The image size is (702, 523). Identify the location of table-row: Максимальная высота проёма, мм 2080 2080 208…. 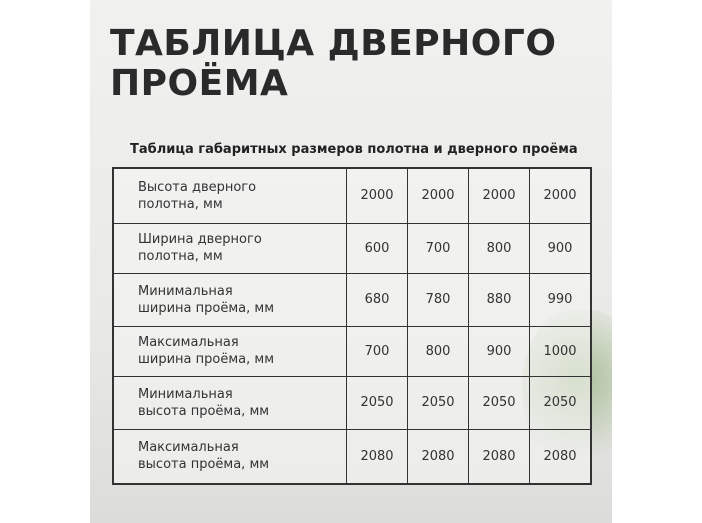
(352, 456).